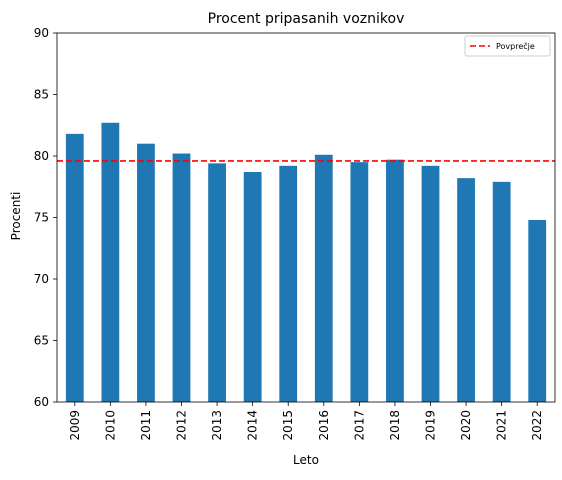 The image size is (562, 480). I want to click on bar-2011, so click(146, 272).